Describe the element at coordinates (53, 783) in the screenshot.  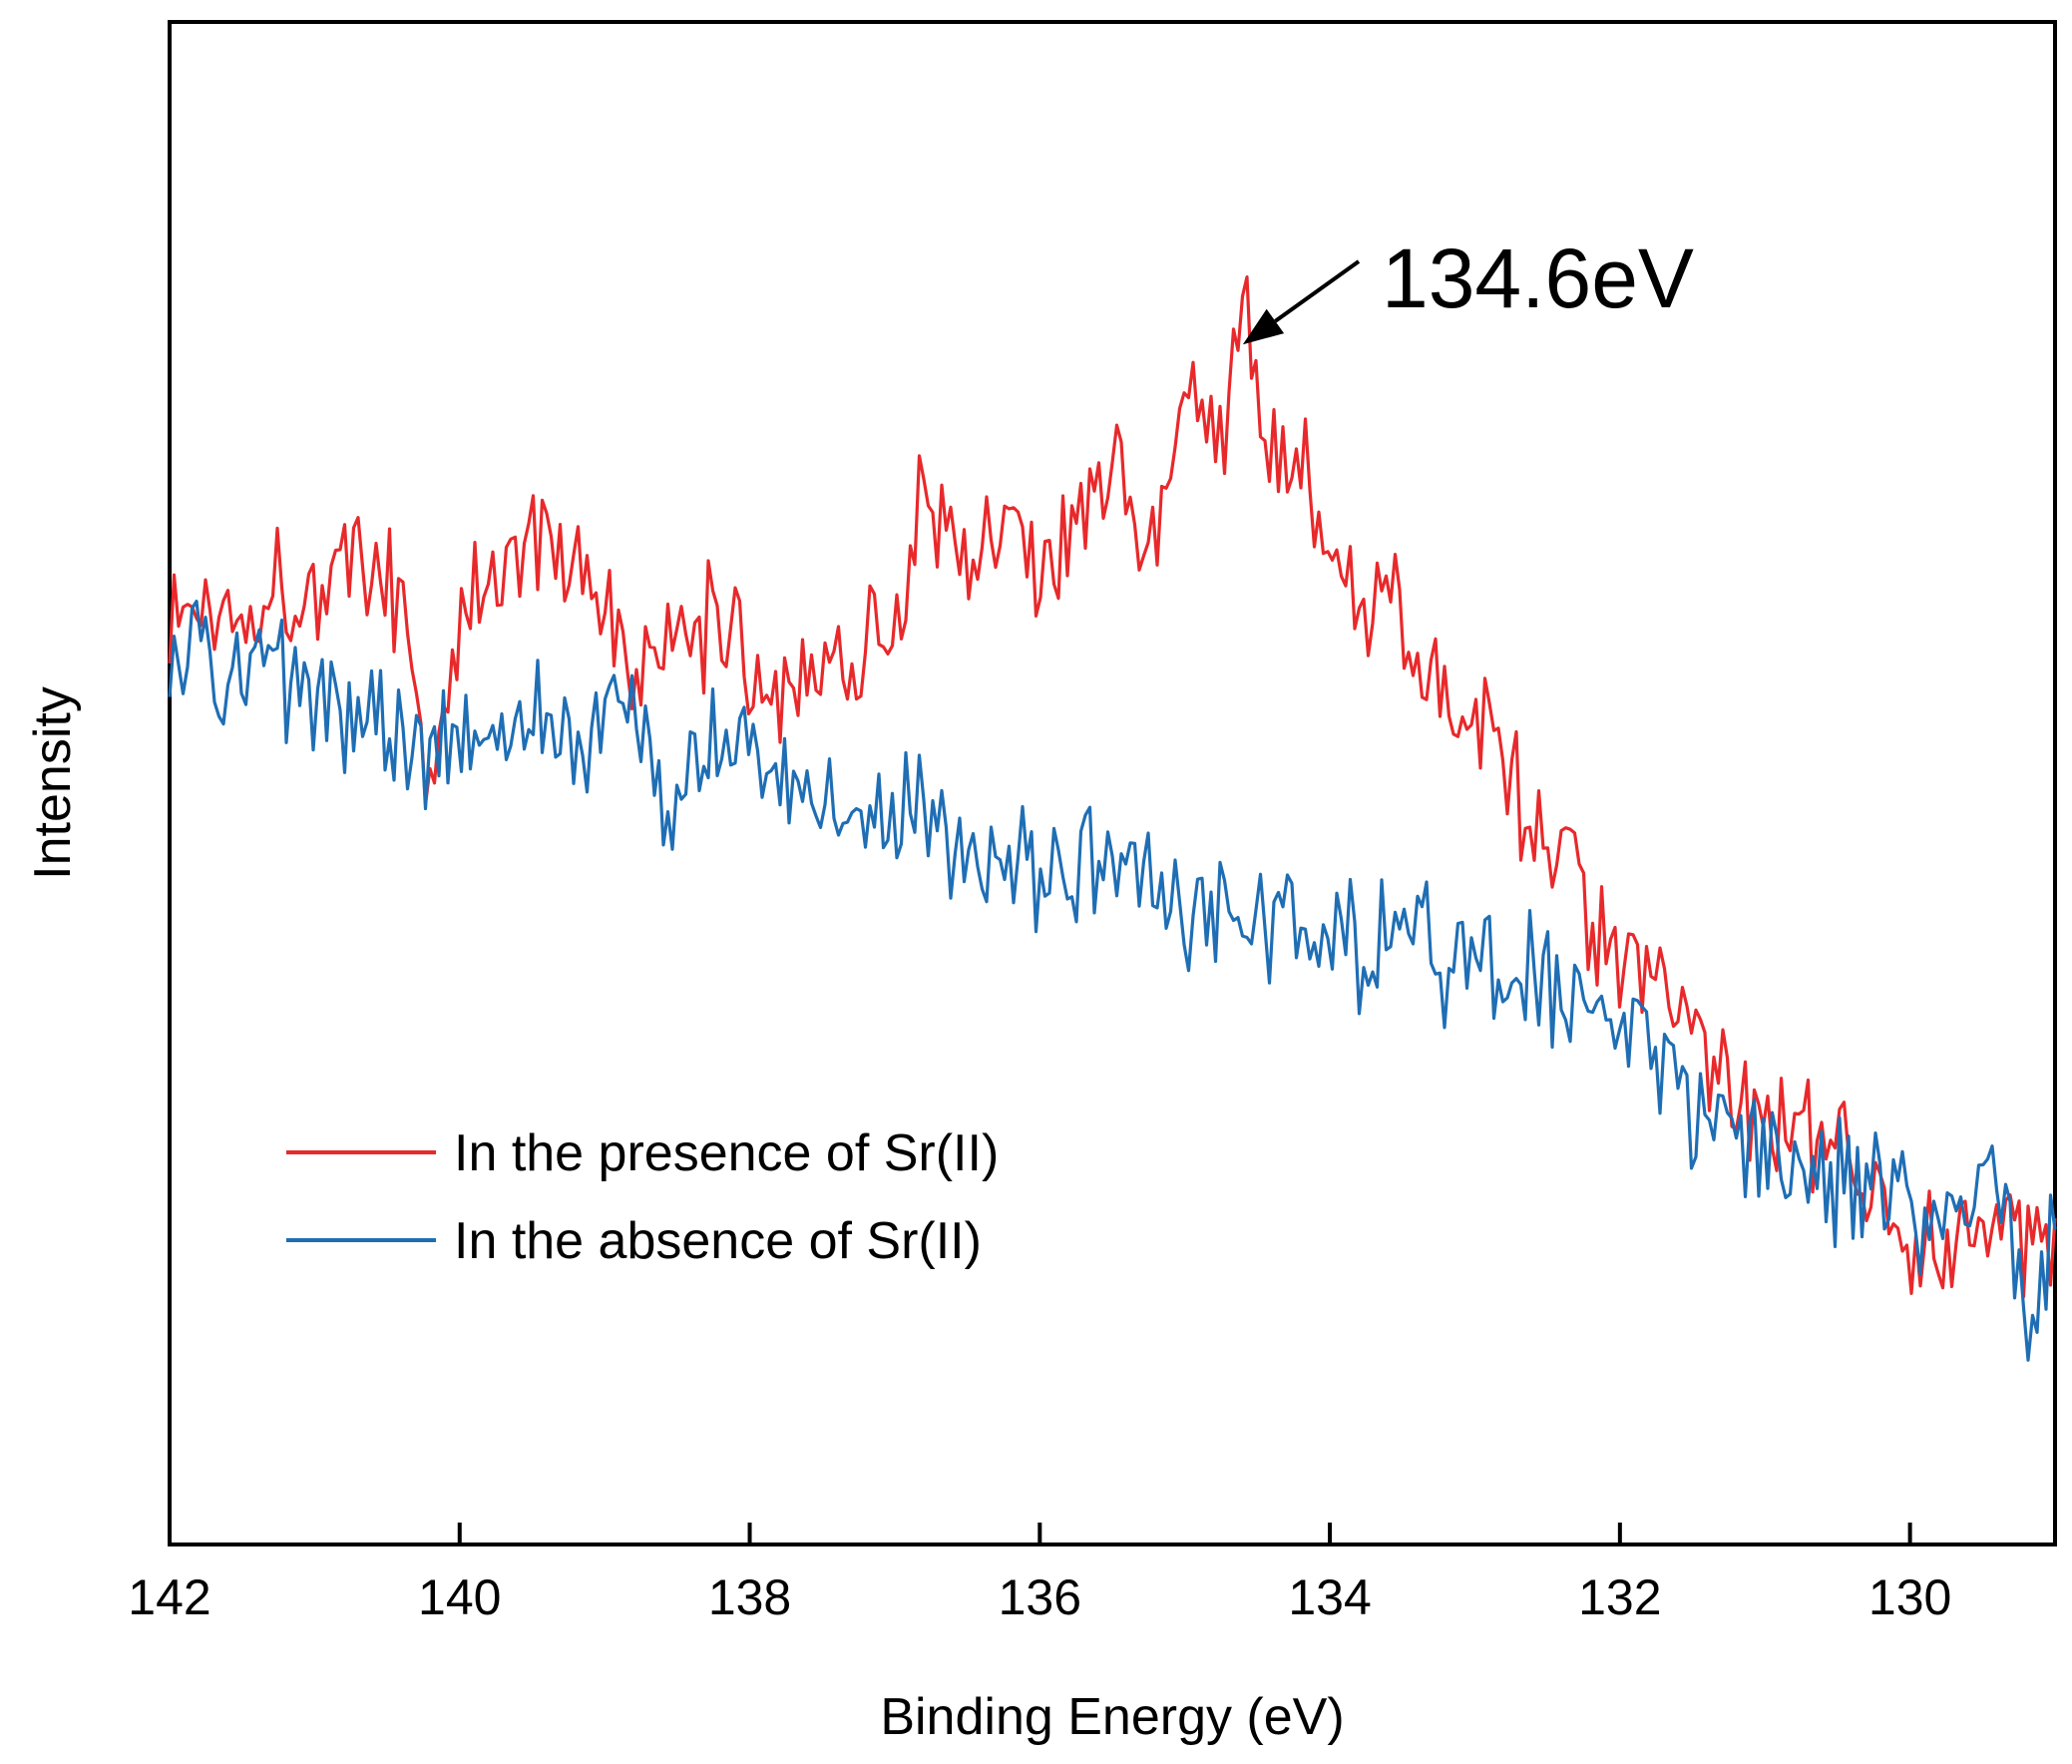
I see `y-axis-label: Intensity` at that location.